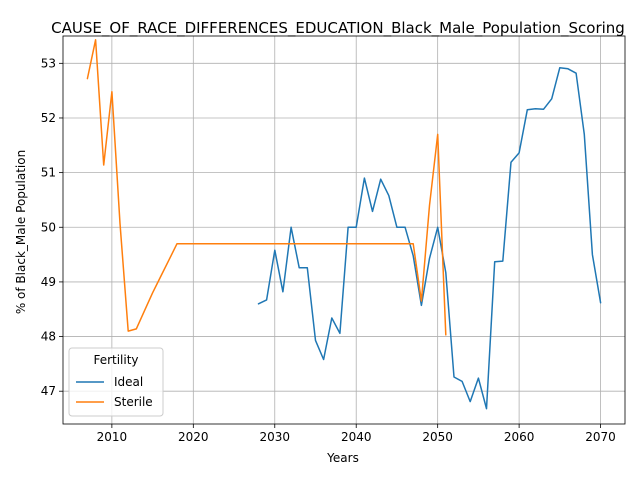  Describe the element at coordinates (112, 437) in the screenshot. I see `x-tick-label: 2010` at that location.